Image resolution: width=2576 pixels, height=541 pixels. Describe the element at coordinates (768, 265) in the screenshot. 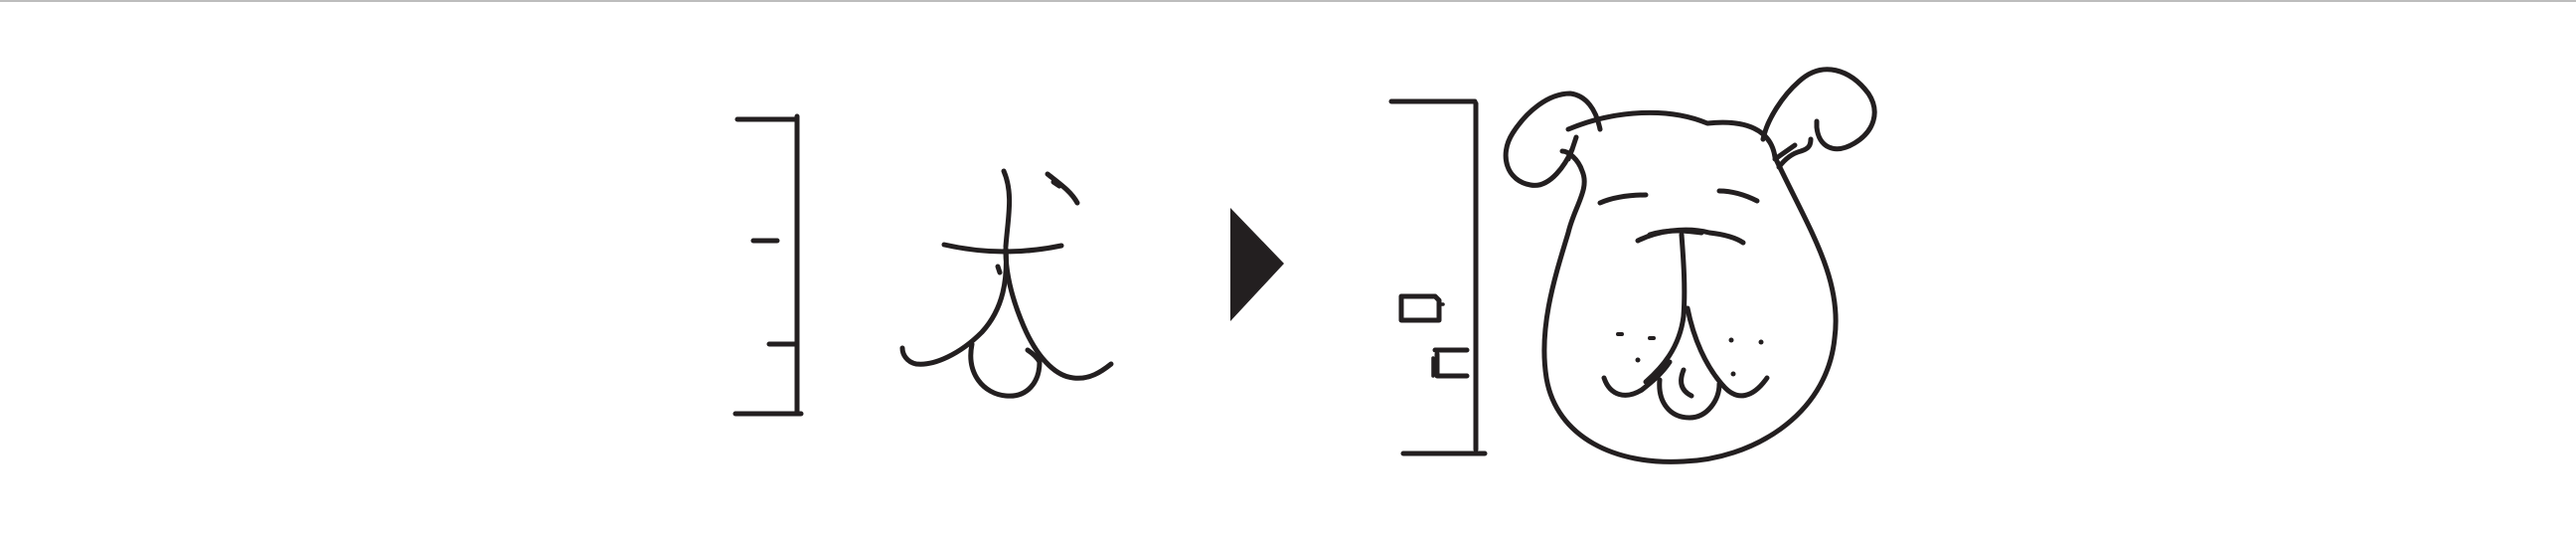

I see `left-bracket-icon` at that location.